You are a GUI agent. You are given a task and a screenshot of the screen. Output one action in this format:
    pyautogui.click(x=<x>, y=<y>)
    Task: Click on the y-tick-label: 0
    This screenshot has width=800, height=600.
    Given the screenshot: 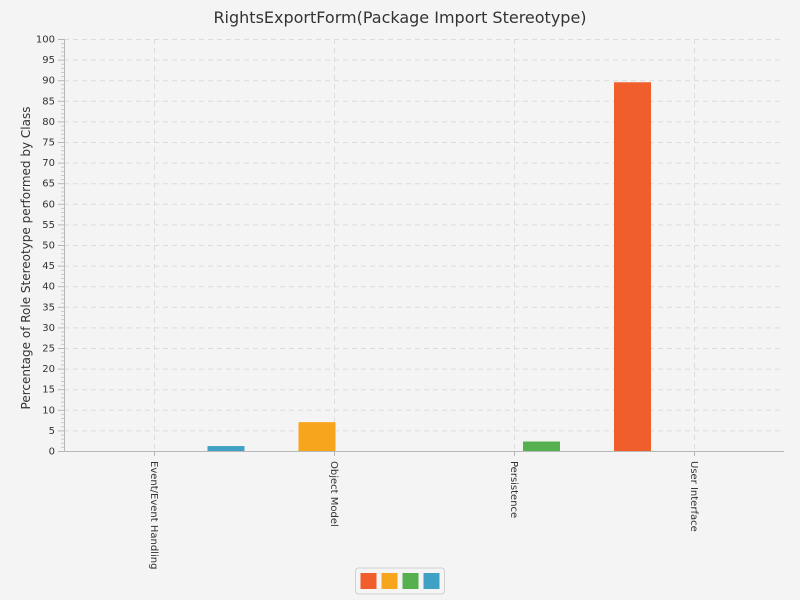 What is the action you would take?
    pyautogui.click(x=52, y=452)
    